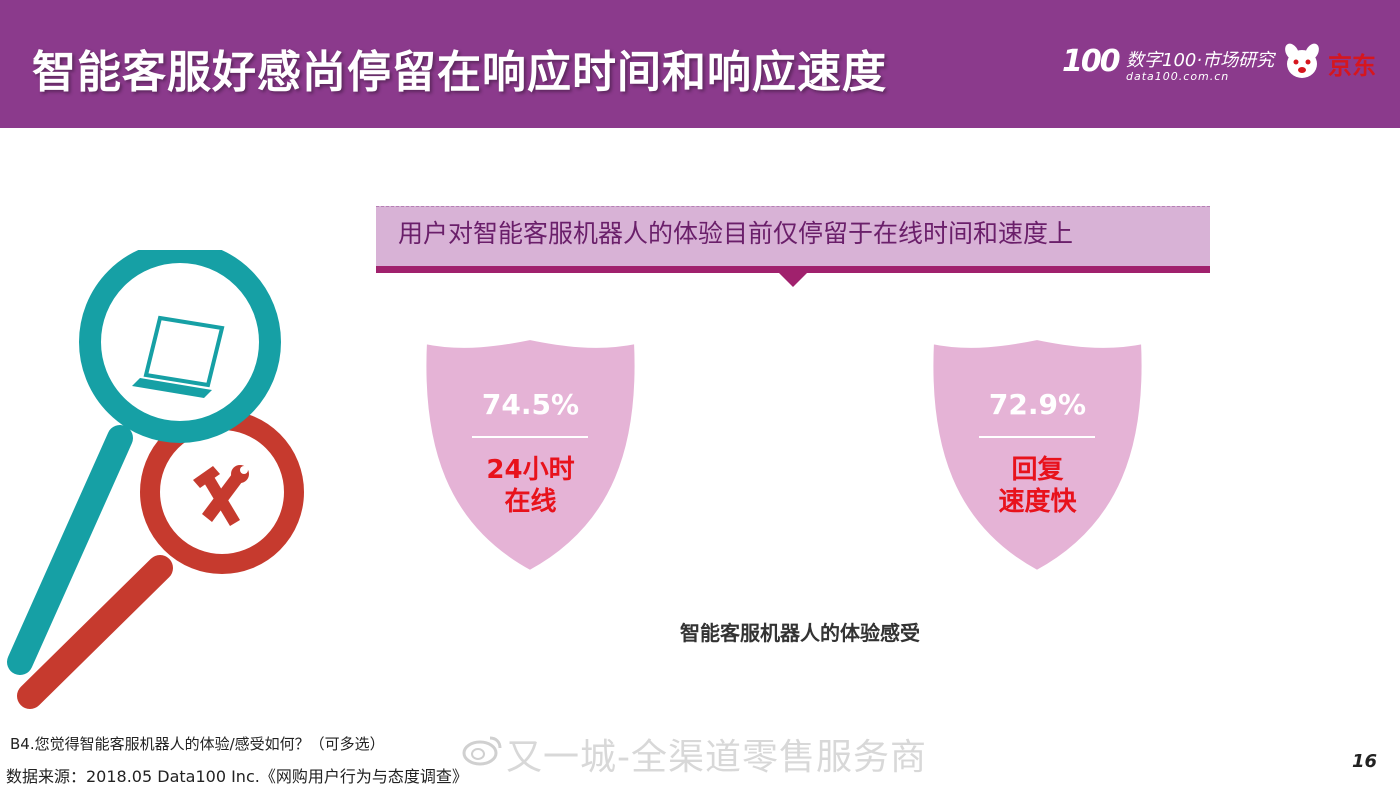 The height and width of the screenshot is (788, 1400). I want to click on jd-logo-text: 京东, so click(1352, 66).